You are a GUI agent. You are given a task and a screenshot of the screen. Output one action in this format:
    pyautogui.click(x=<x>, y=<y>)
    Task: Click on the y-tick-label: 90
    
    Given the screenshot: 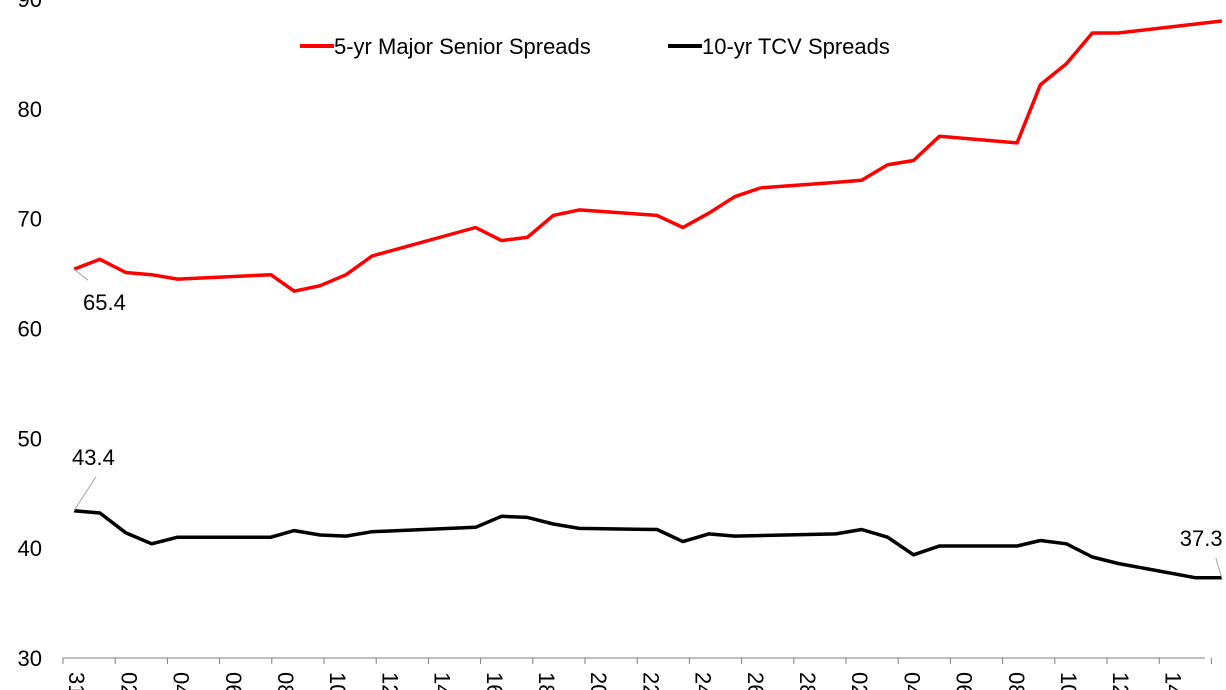 What is the action you would take?
    pyautogui.click(x=30, y=6)
    